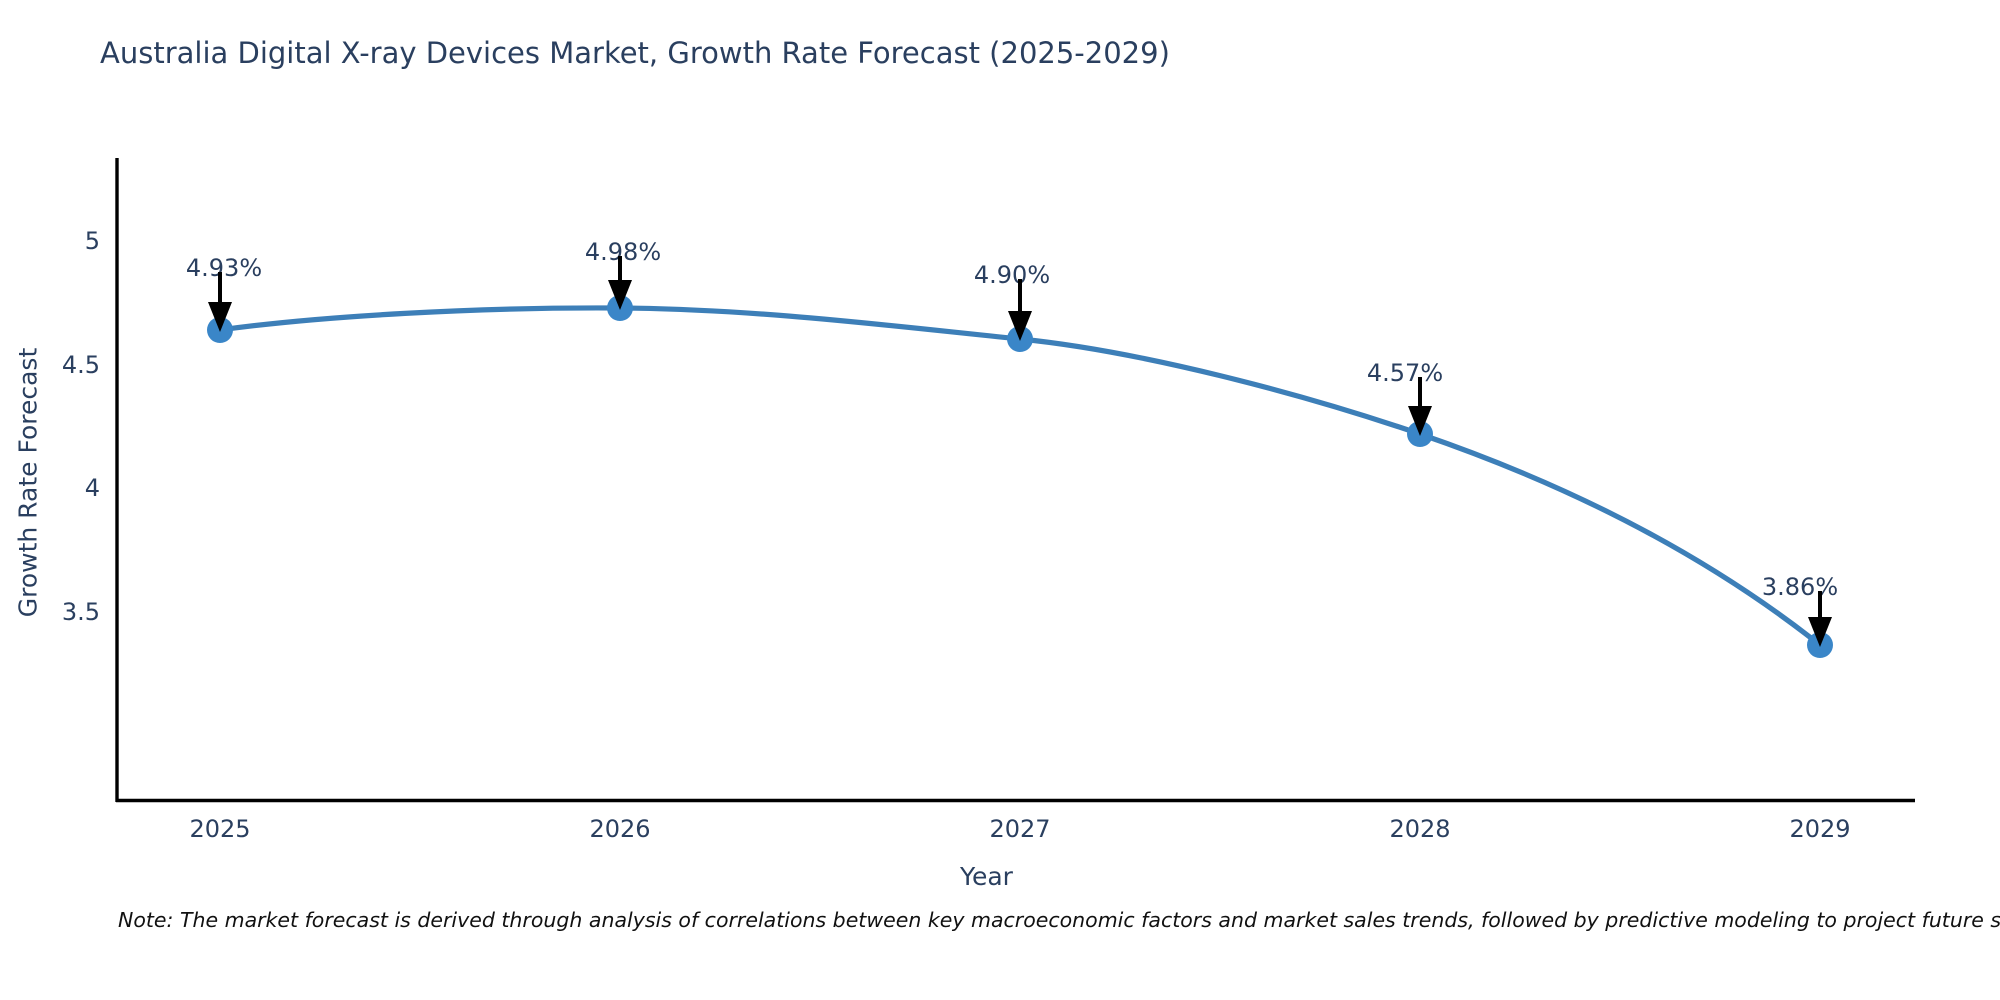 This screenshot has height=1000, width=2000. What do you see at coordinates (220, 829) in the screenshot?
I see `x-tick-label: 2025` at bounding box center [220, 829].